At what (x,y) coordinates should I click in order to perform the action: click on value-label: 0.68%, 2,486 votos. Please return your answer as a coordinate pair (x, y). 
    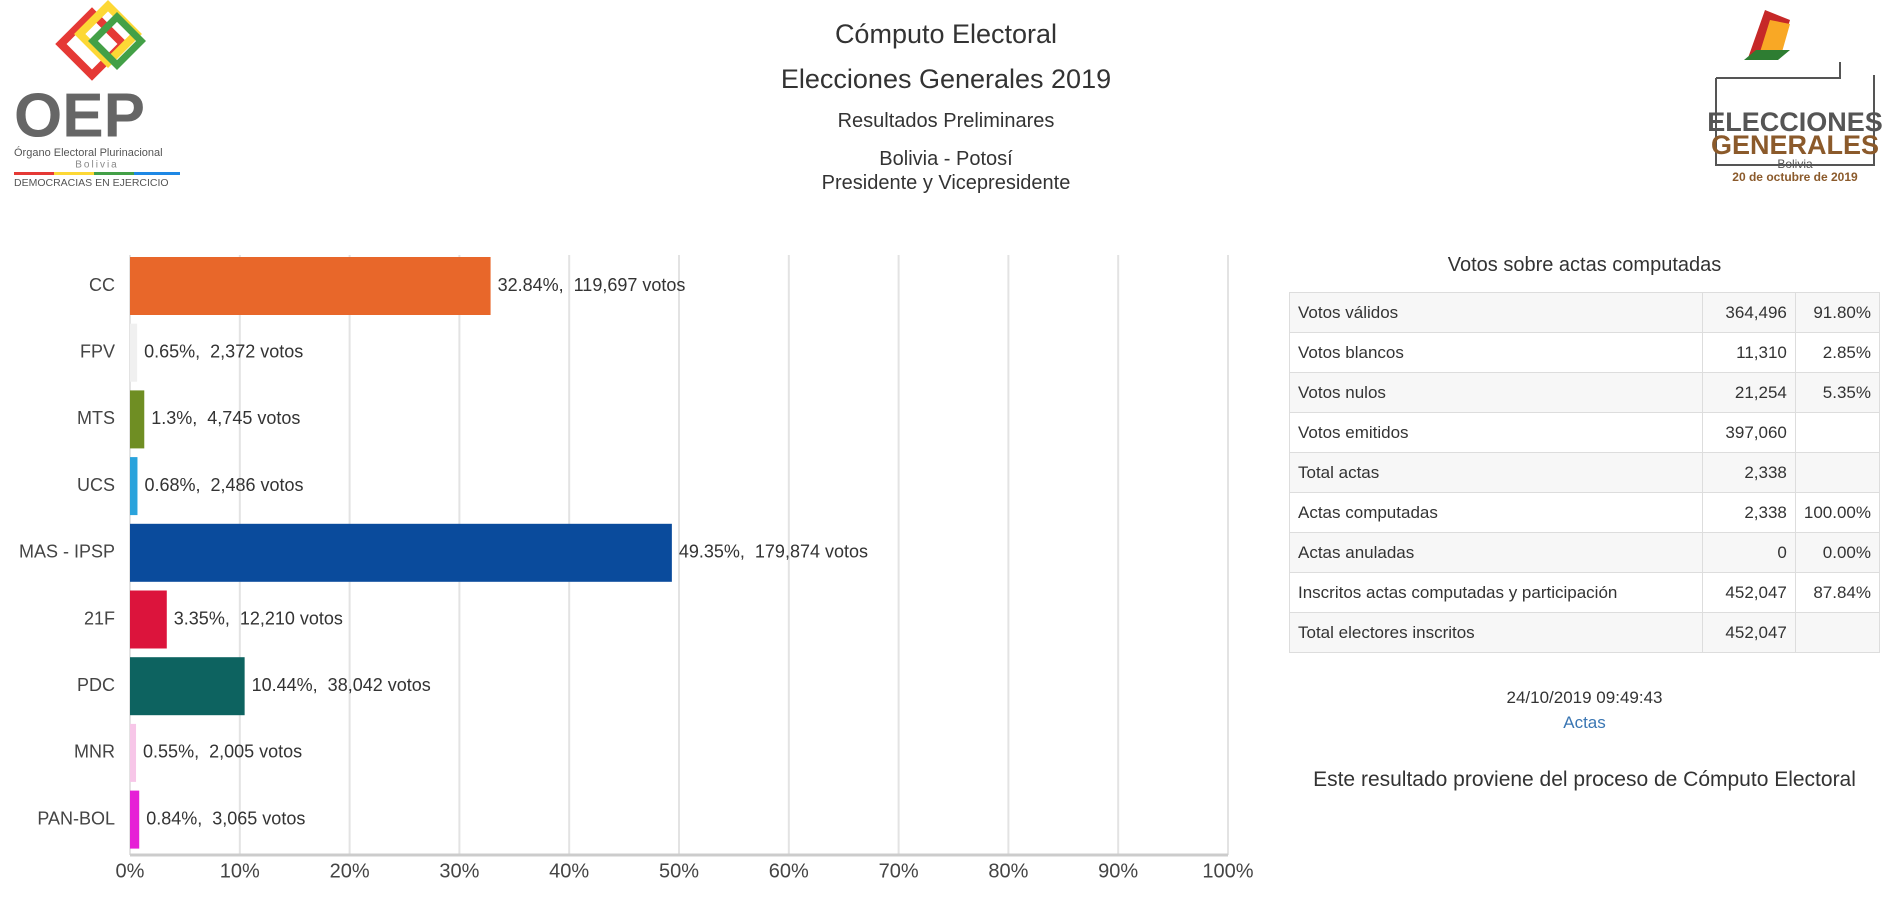
    Looking at the image, I should click on (223, 485).